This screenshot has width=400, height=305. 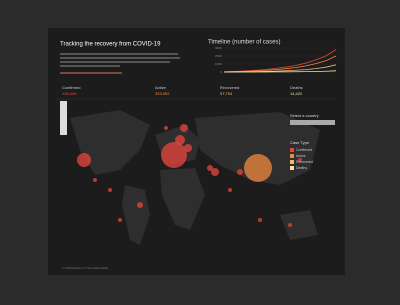 What do you see at coordinates (85, 268) in the screenshot?
I see `footer: © 2020 Mapbox © OpenStreetMap` at bounding box center [85, 268].